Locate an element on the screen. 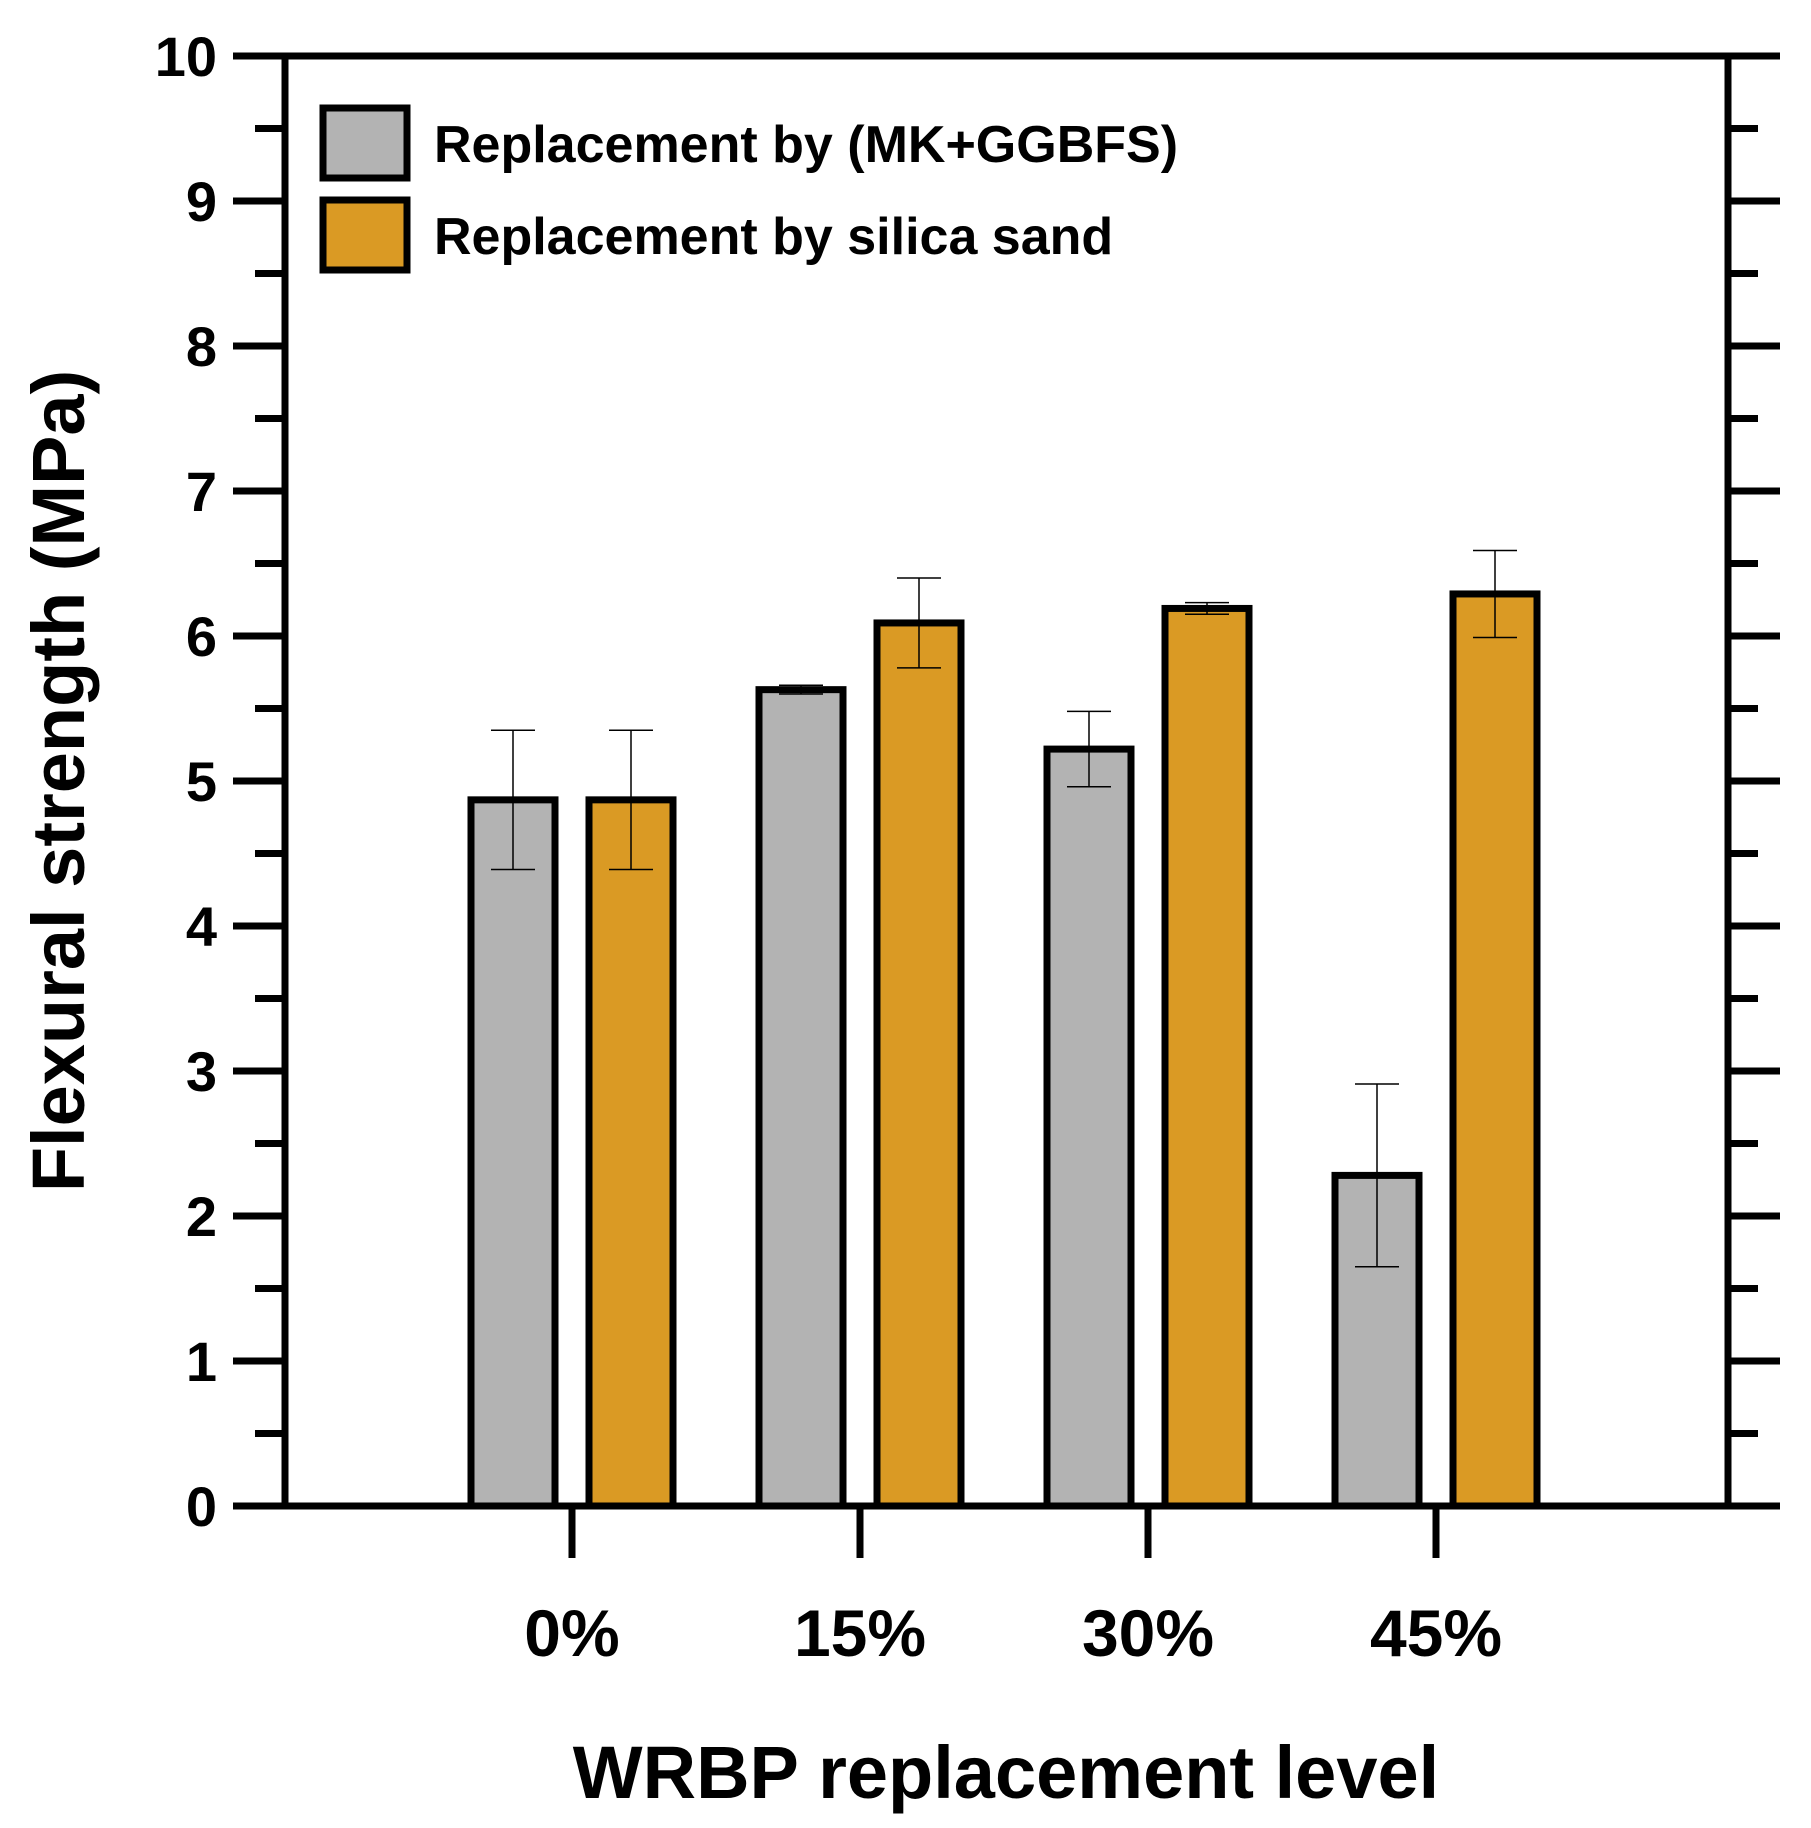 The width and height of the screenshot is (1811, 1828). bar-mk-ggbfs-15pct is located at coordinates (801, 1098).